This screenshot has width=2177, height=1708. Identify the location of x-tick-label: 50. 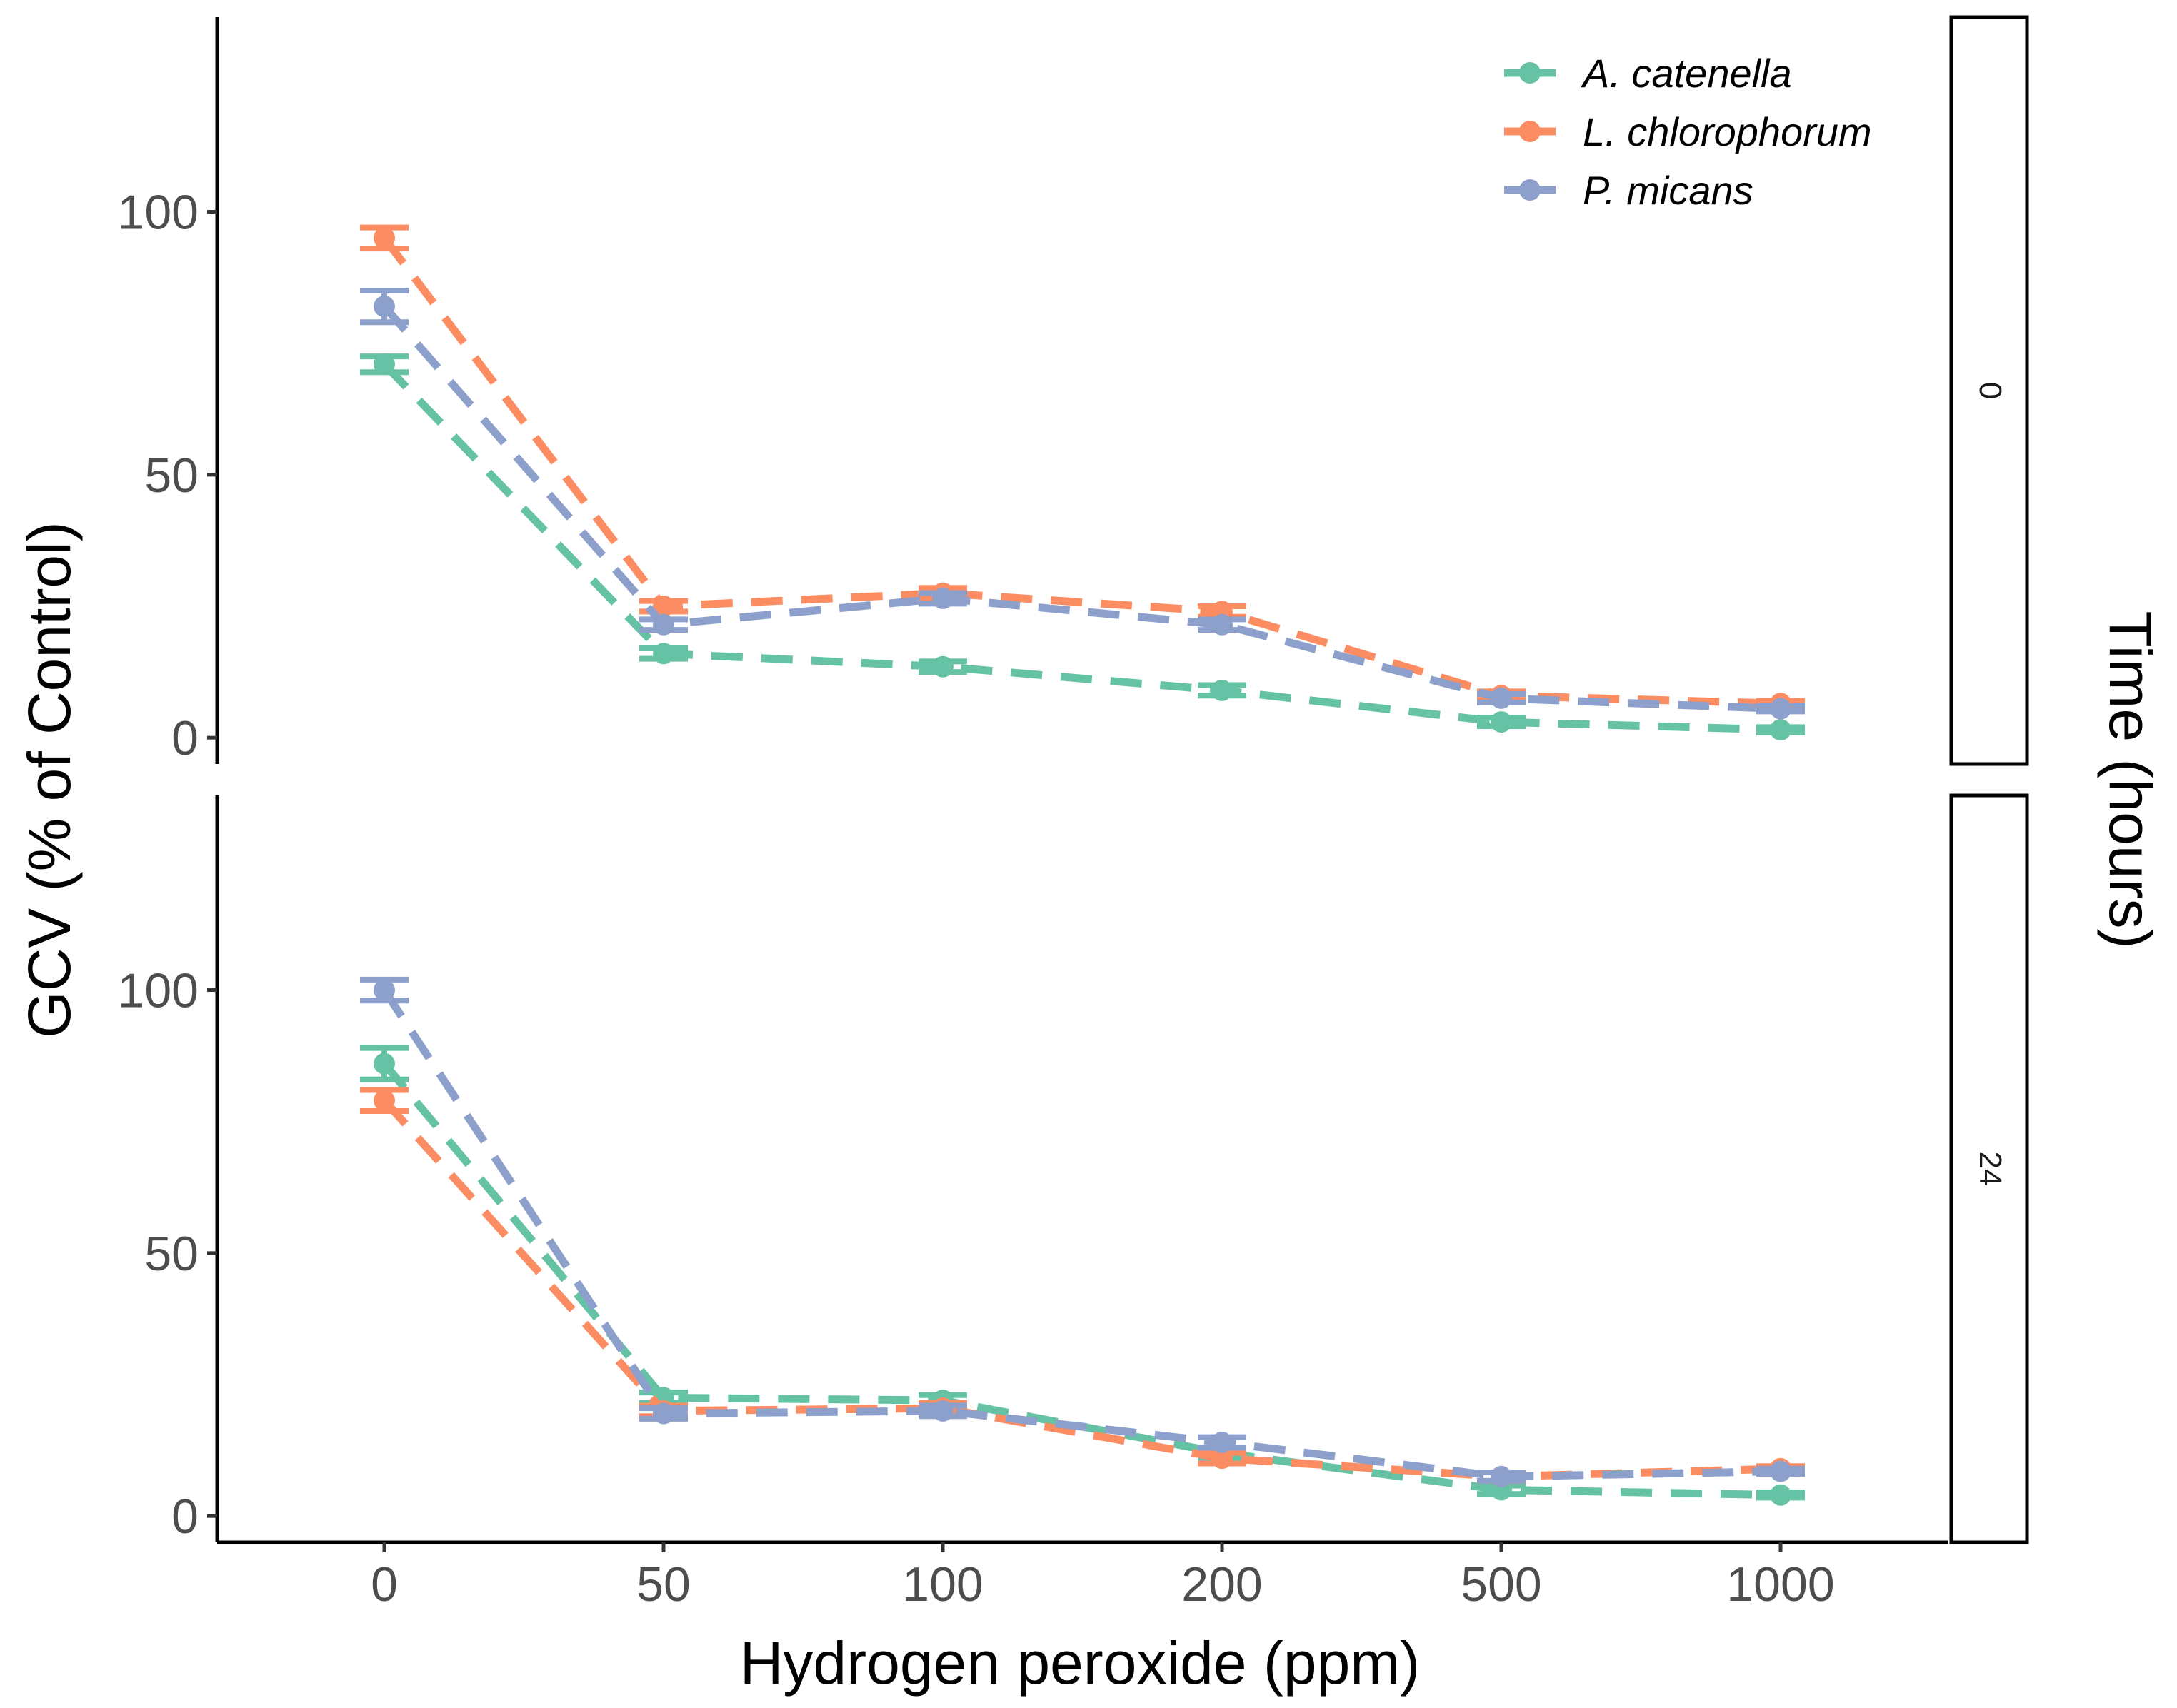
(663, 1584).